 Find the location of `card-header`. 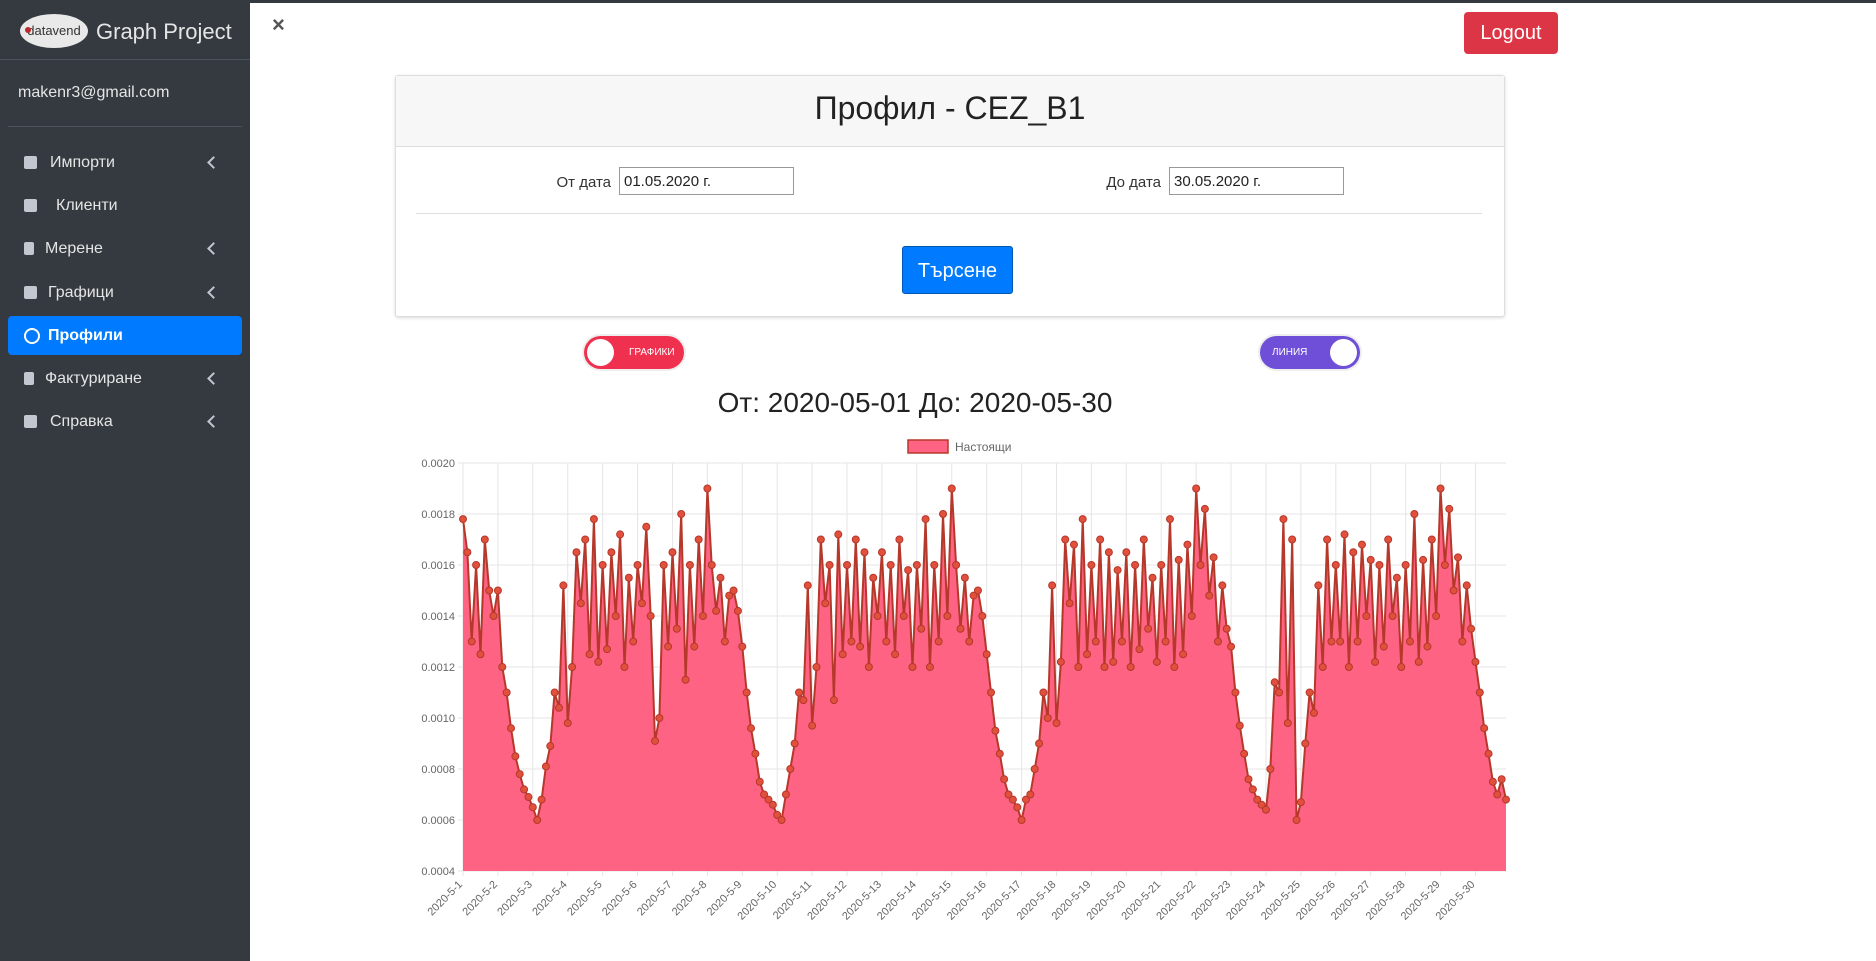

card-header is located at coordinates (950, 111).